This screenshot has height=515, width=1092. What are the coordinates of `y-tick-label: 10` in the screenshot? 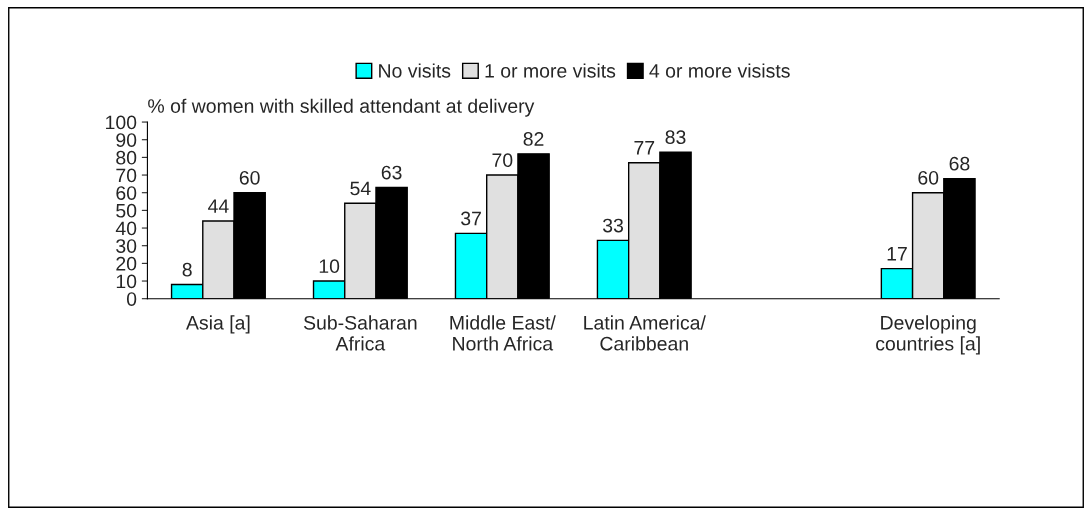 It's located at (126, 281).